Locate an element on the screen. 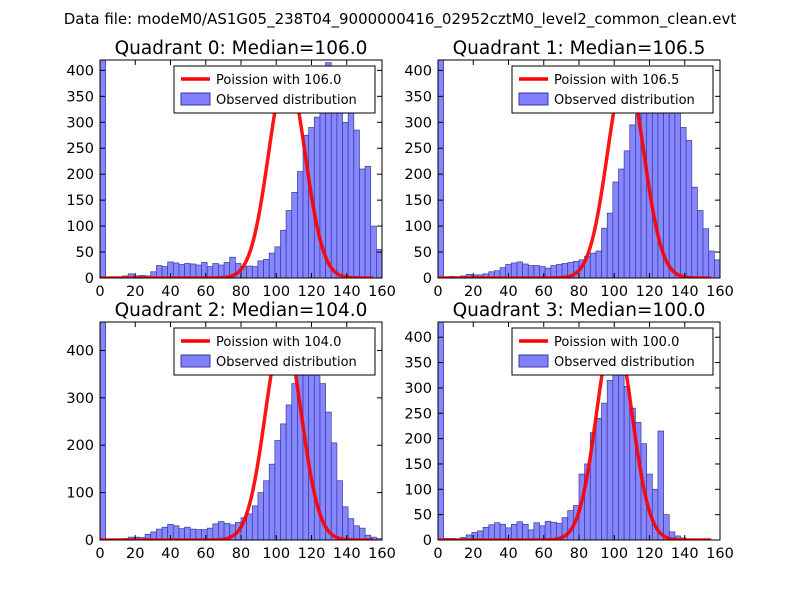  panel-title: Quadrant 1: Median=106.5 is located at coordinates (579, 48).